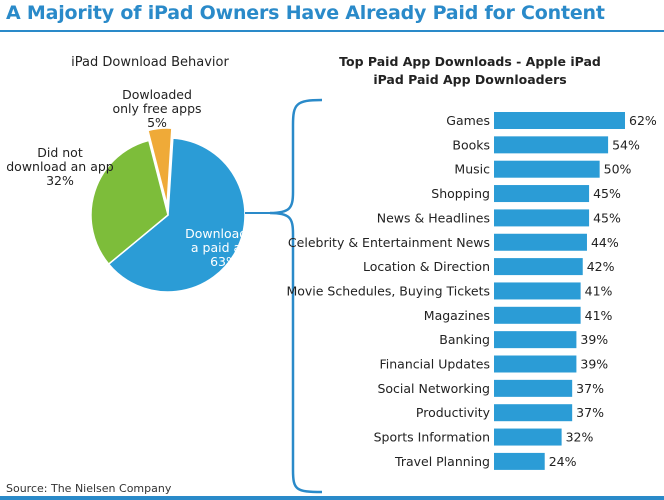 The height and width of the screenshot is (500, 664). What do you see at coordinates (601, 266) in the screenshot?
I see `bar-value-label: 42%` at bounding box center [601, 266].